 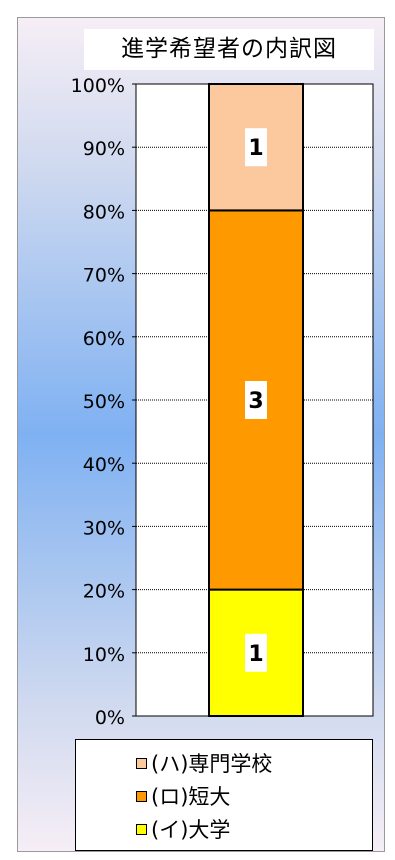 I want to click on legend-swatch-senmon, so click(x=141, y=763).